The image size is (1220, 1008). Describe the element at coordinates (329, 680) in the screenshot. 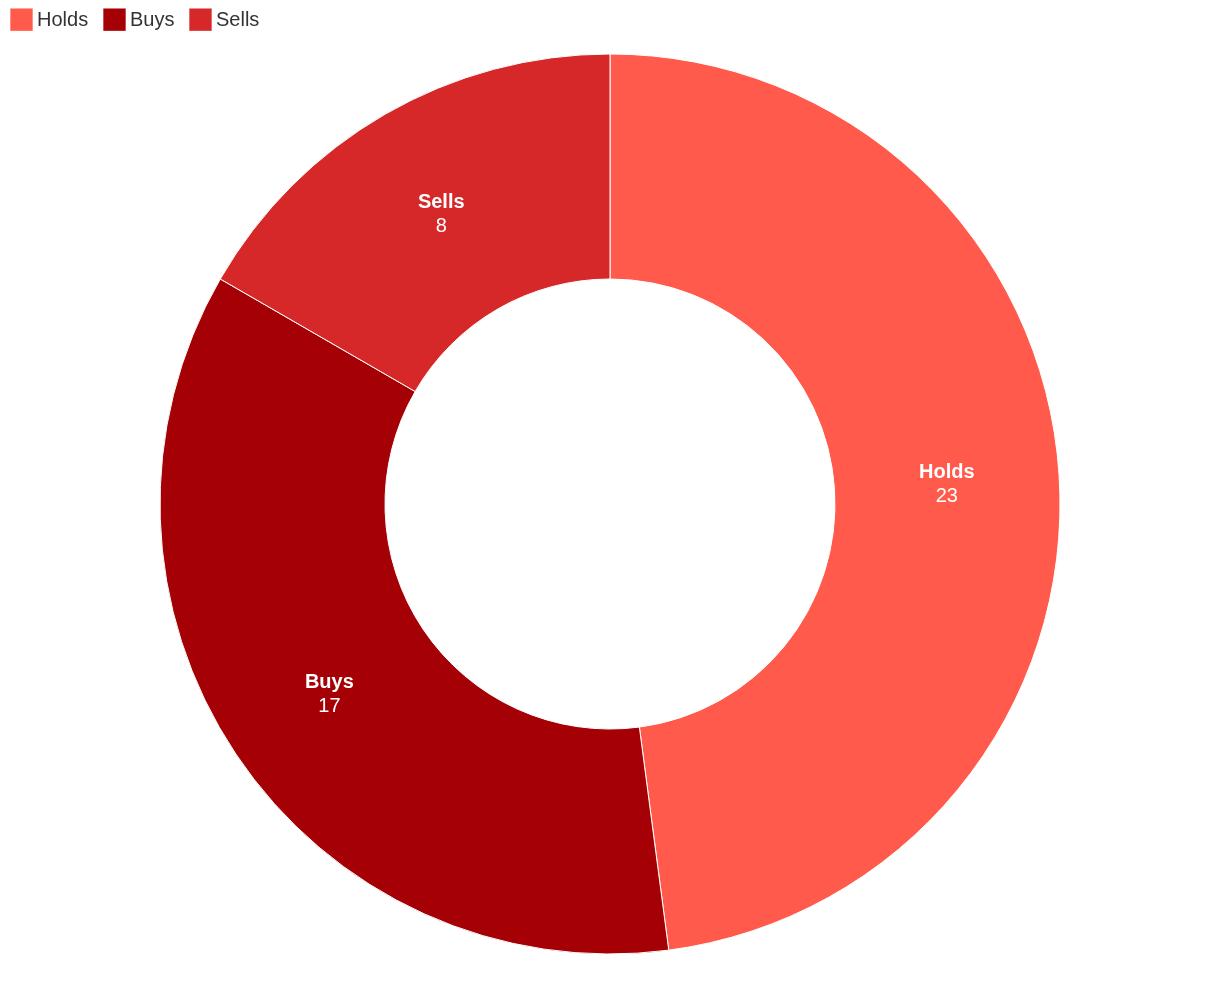

I see `slice-label: Buys` at that location.